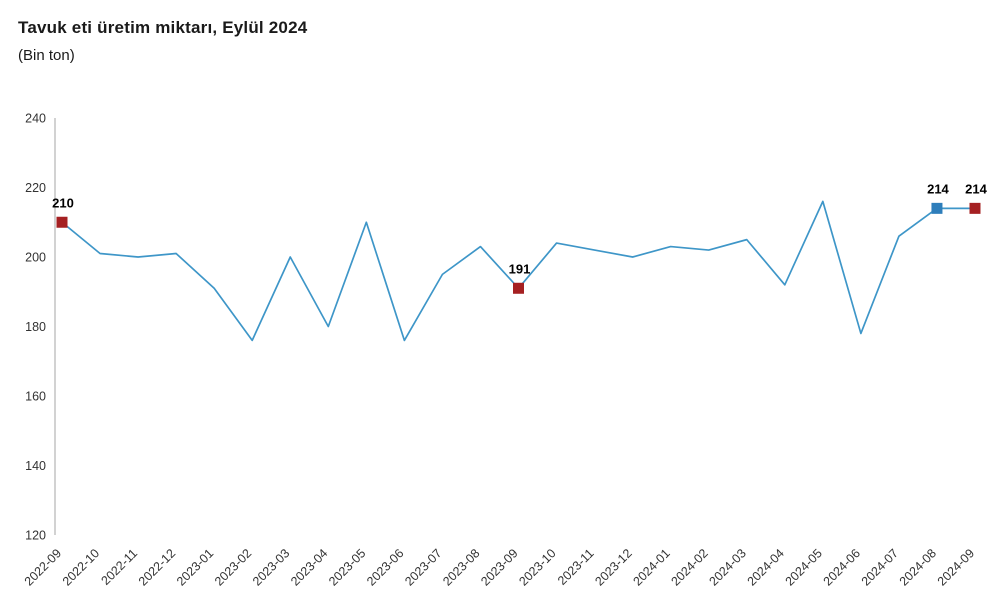  What do you see at coordinates (271, 567) in the screenshot?
I see `x-tick-label: 2023-03` at bounding box center [271, 567].